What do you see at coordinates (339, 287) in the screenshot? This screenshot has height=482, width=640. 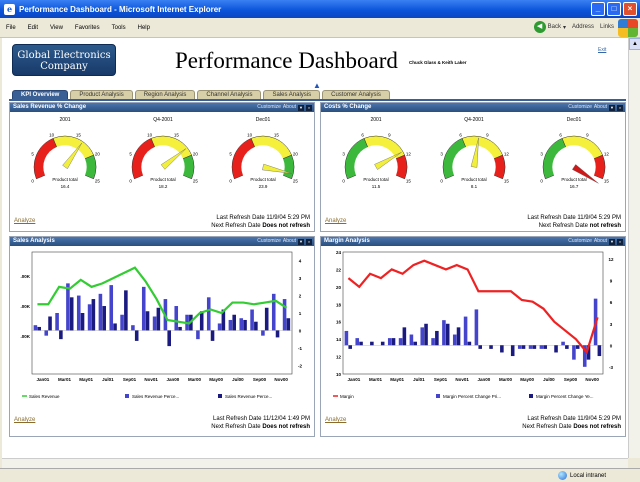 I see `left-tick: 20` at bounding box center [339, 287].